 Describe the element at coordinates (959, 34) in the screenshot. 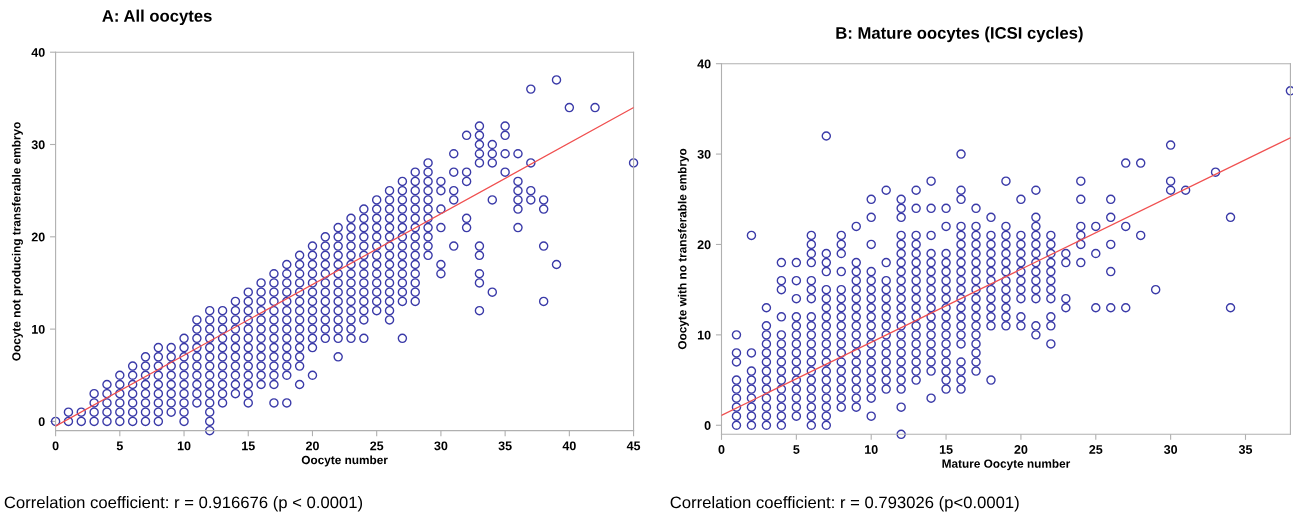

I see `chart-title: B: Mature oocytes (ICSI cycles)` at that location.